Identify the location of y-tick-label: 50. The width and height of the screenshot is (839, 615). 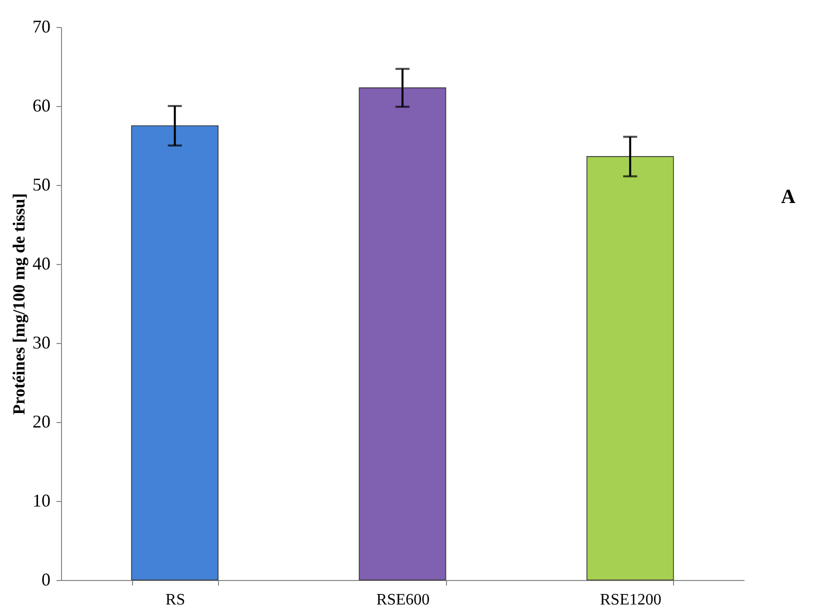
(41, 184).